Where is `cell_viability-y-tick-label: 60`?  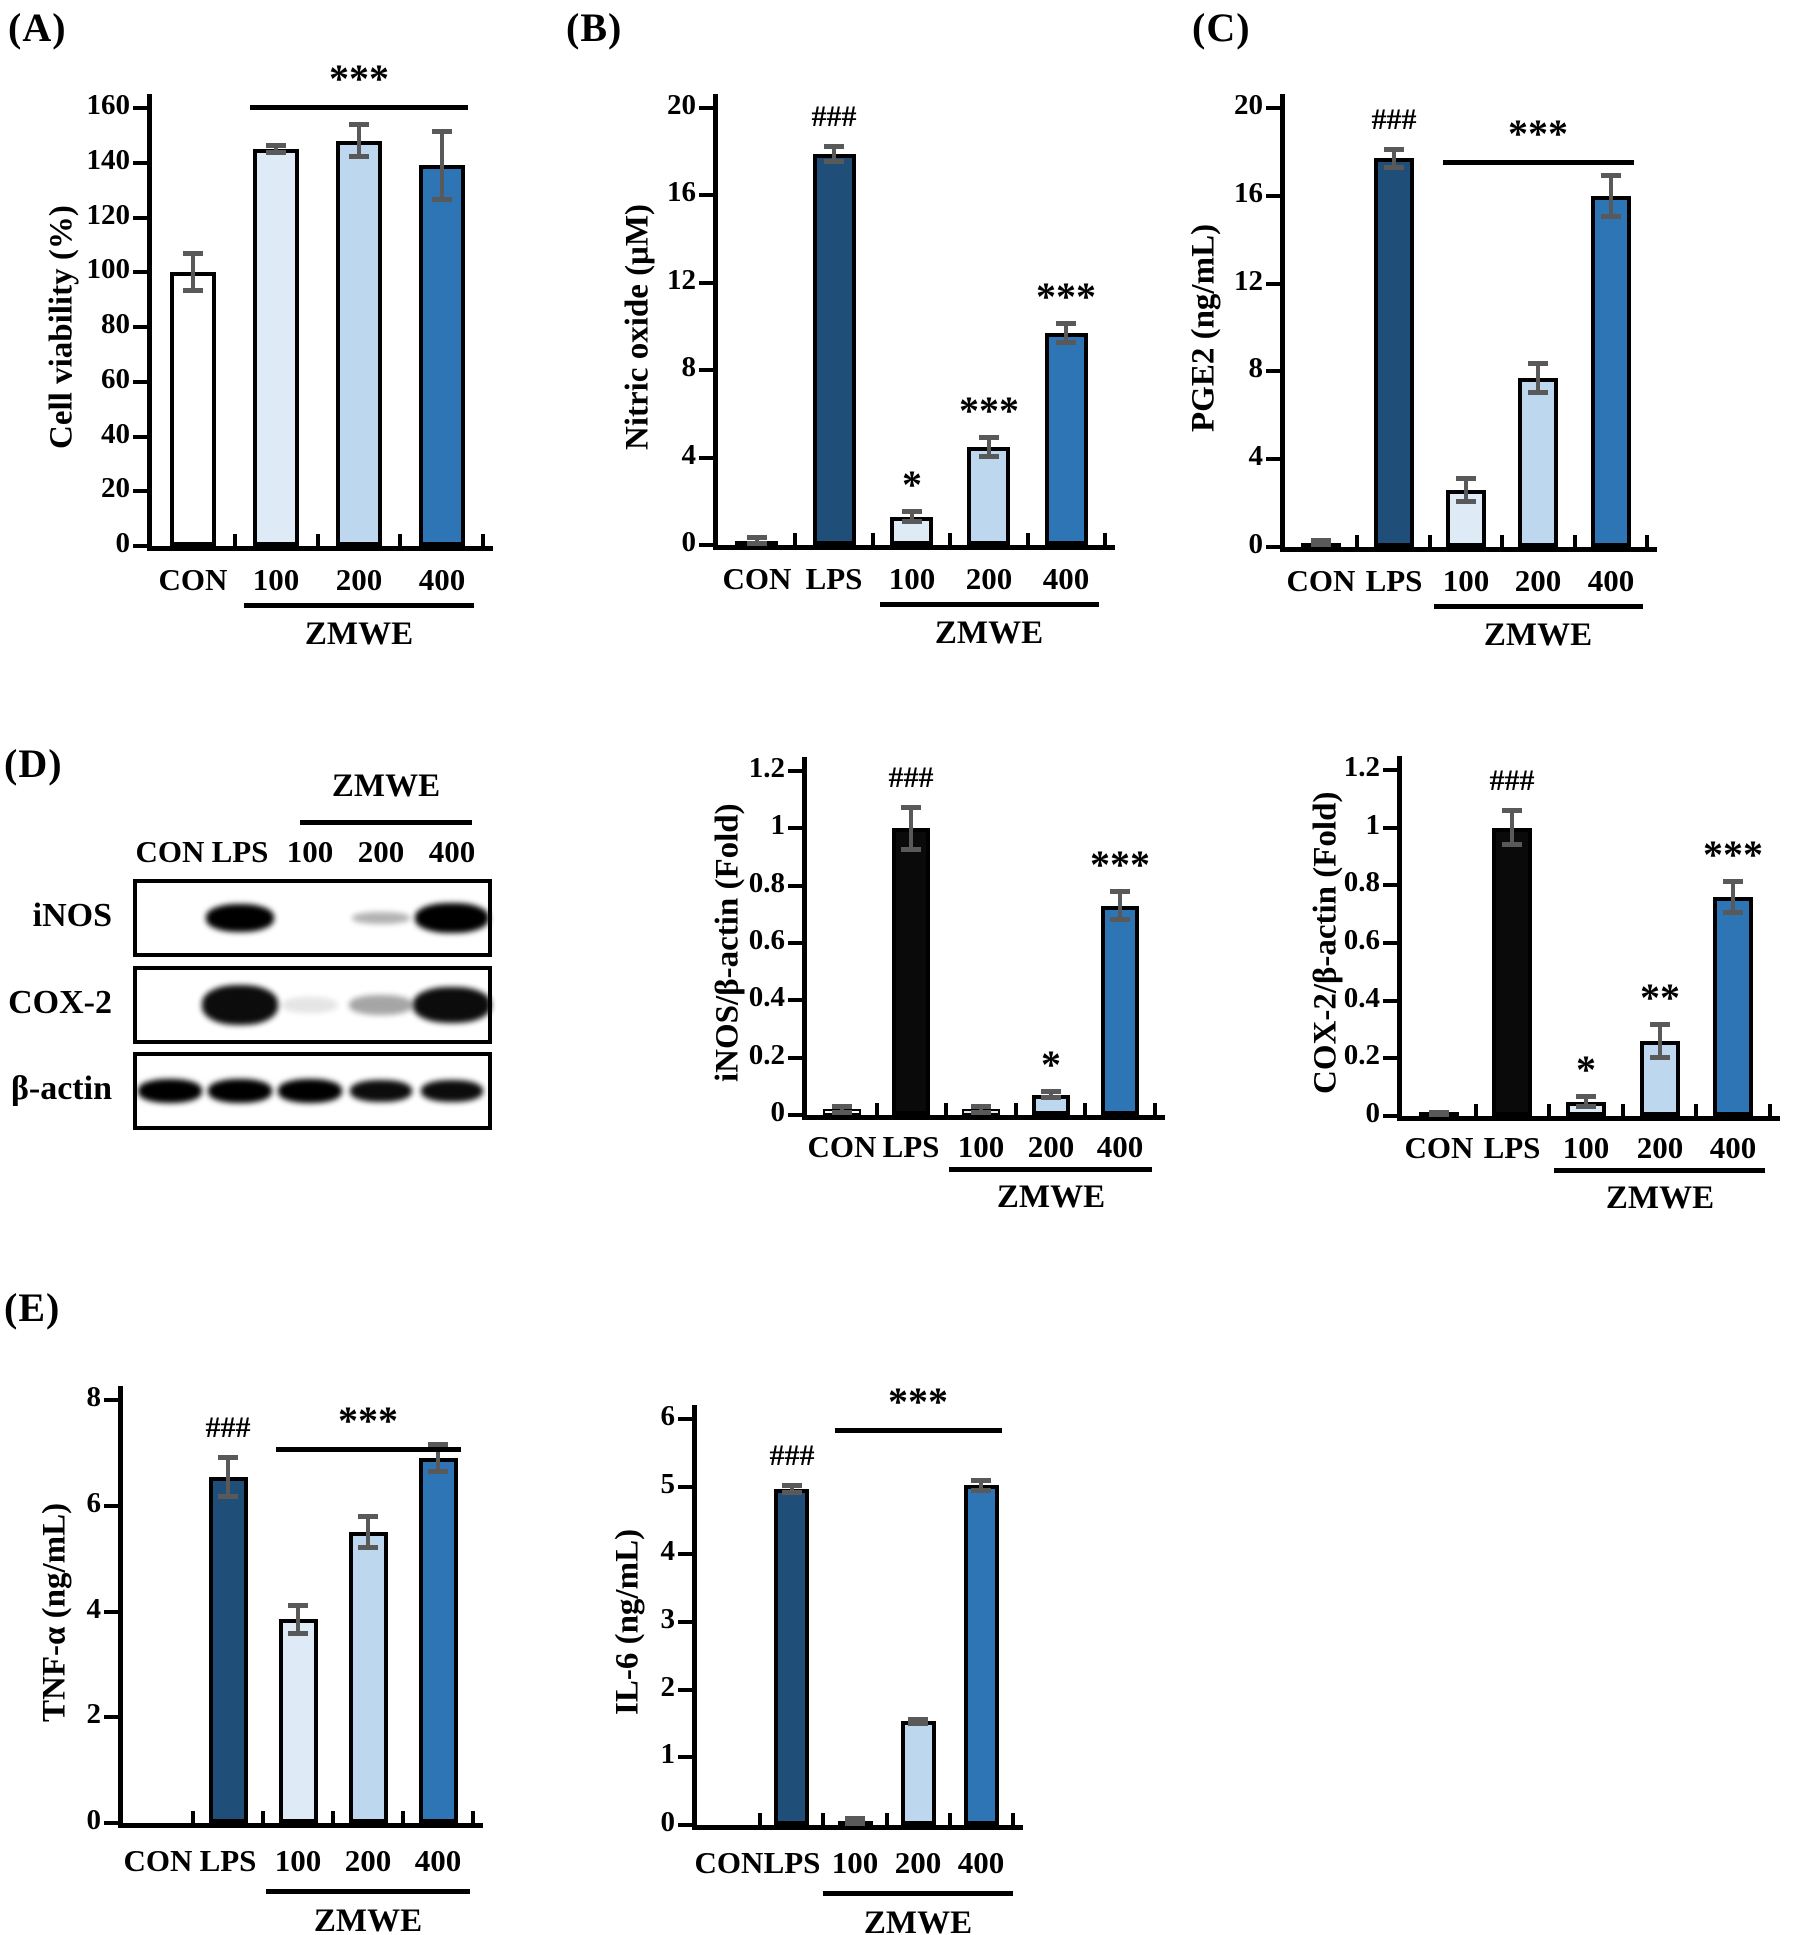
cell_viability-y-tick-label: 60 is located at coordinates (115, 379).